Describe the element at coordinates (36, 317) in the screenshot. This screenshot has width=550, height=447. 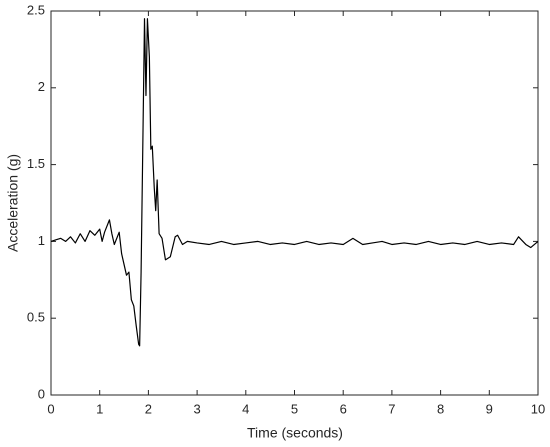
I see `y-tick-label: 0.5` at that location.